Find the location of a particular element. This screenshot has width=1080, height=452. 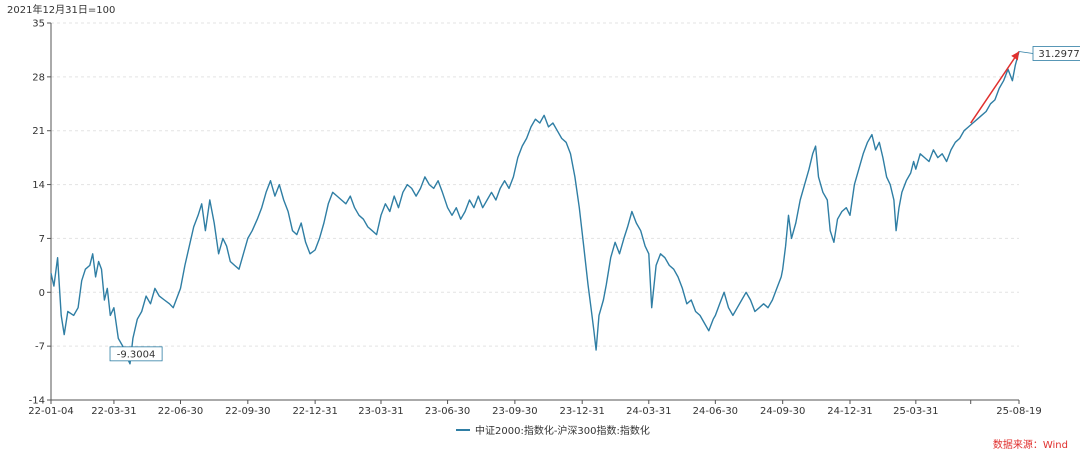

trend-arrowhead is located at coordinates (1015, 56).